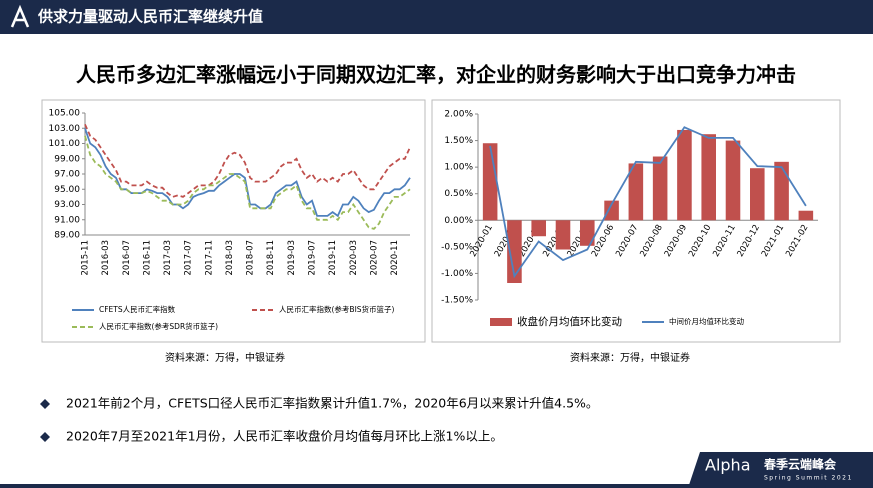  I want to click on x-tick-label: 2015-11, so click(86, 258).